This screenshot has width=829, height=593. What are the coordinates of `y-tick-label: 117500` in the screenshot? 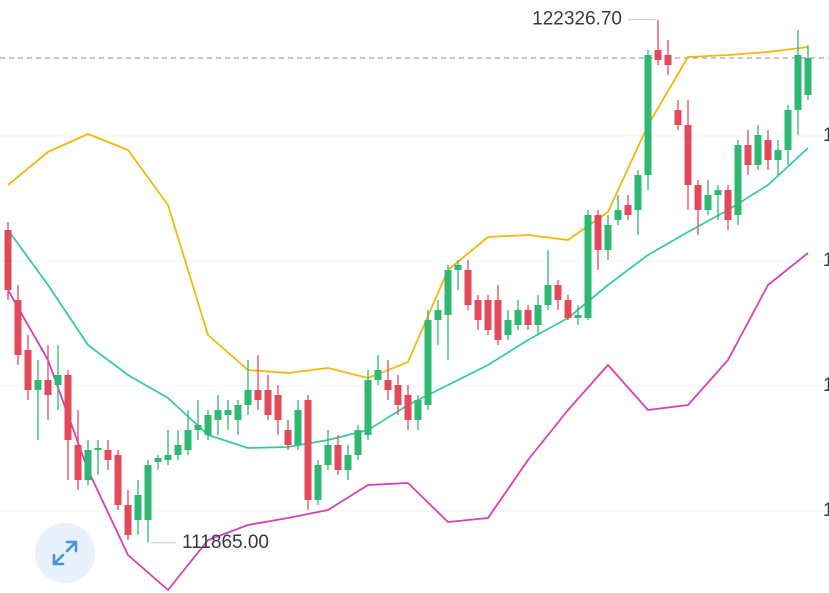 It's located at (826, 260).